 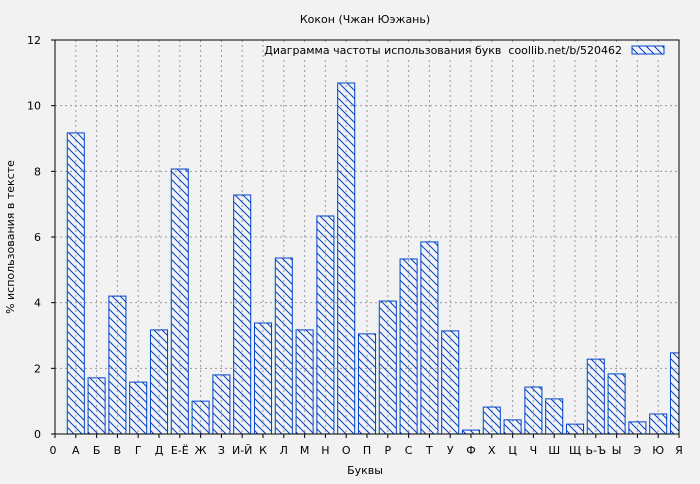 I want to click on x-tick-label: С, so click(x=409, y=450).